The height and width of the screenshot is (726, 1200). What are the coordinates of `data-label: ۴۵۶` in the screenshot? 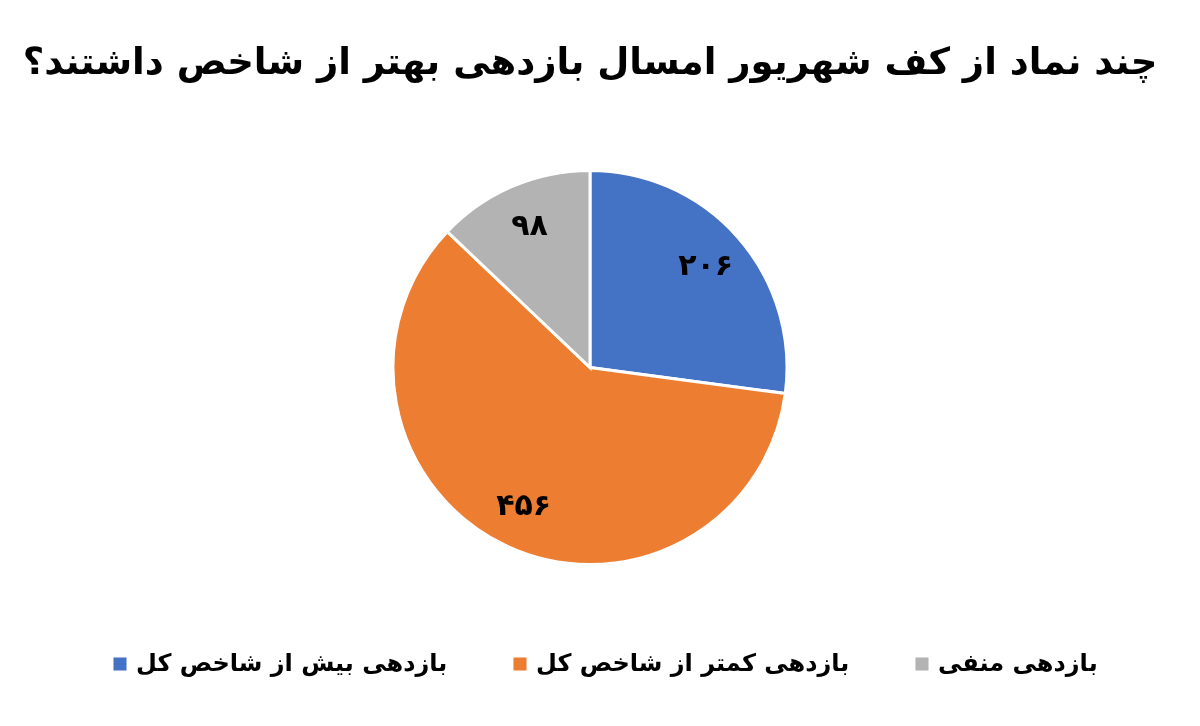 It's located at (524, 505).